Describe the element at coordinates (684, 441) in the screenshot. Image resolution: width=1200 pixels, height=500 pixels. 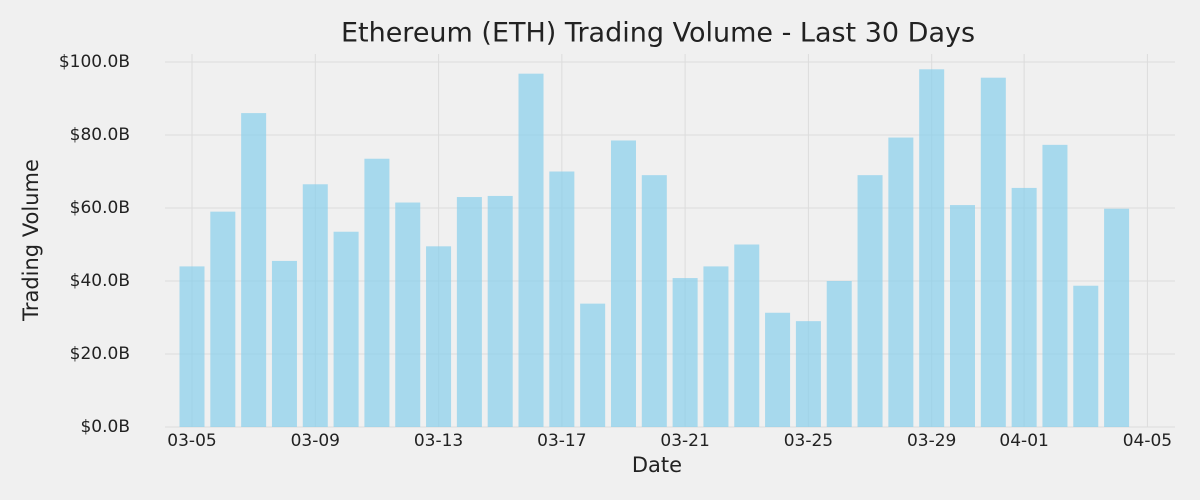
I see `x-tick-label: 03-21` at that location.